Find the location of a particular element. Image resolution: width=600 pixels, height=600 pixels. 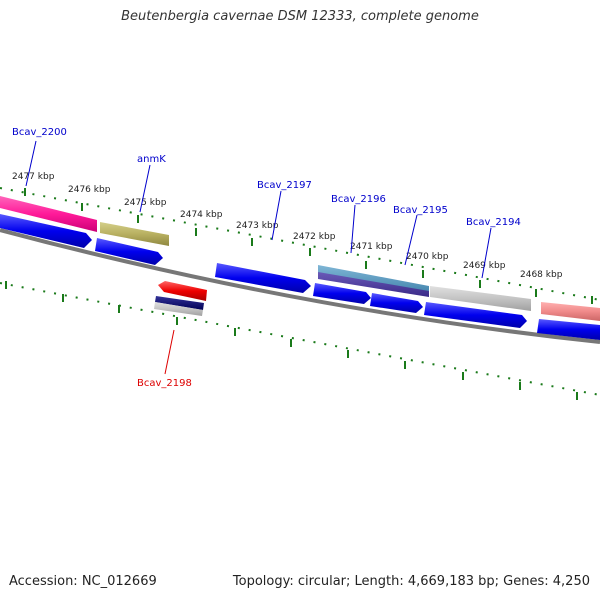

ruler-label: 2472 kbp is located at coordinates (314, 237).